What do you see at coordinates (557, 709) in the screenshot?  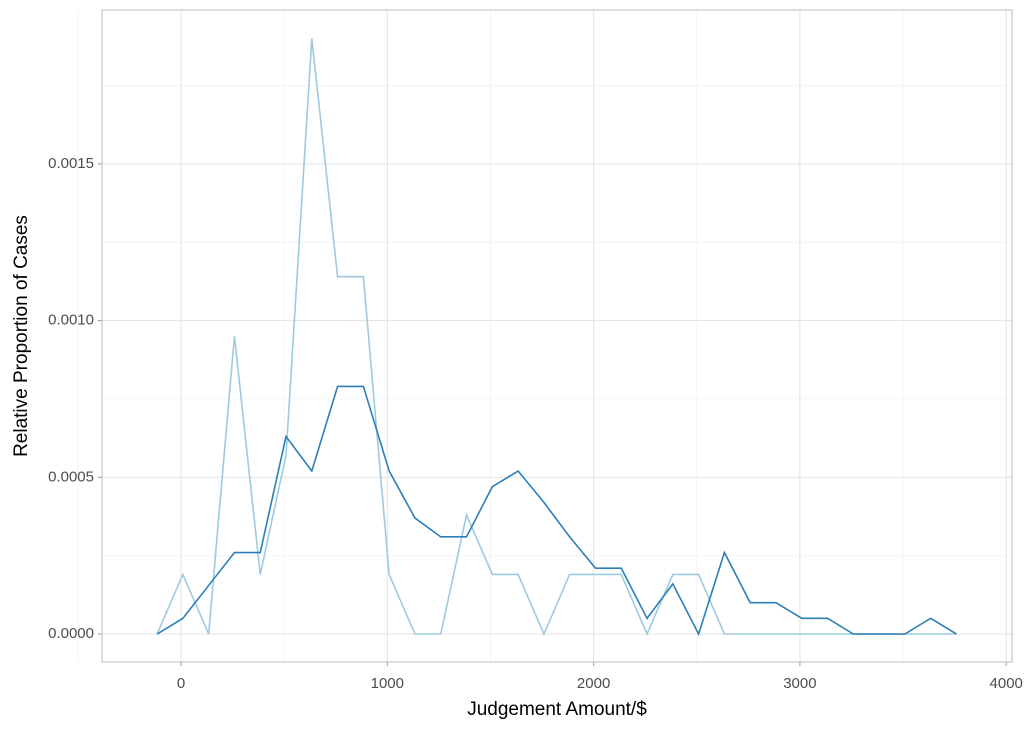 I see `x-axis-label: Judgement Amount/$` at bounding box center [557, 709].